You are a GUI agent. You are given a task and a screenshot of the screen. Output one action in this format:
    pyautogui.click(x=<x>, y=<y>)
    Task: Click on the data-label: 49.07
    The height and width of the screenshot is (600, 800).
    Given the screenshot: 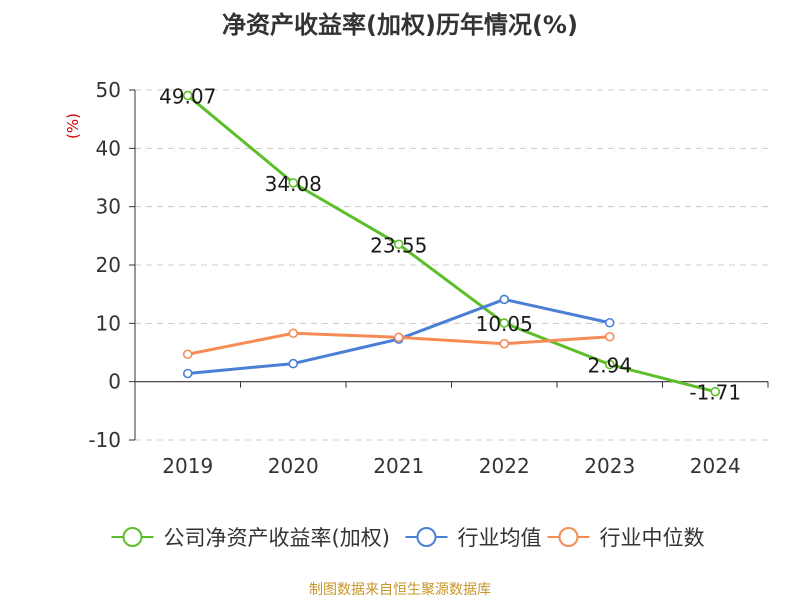 What is the action you would take?
    pyautogui.click(x=187, y=96)
    